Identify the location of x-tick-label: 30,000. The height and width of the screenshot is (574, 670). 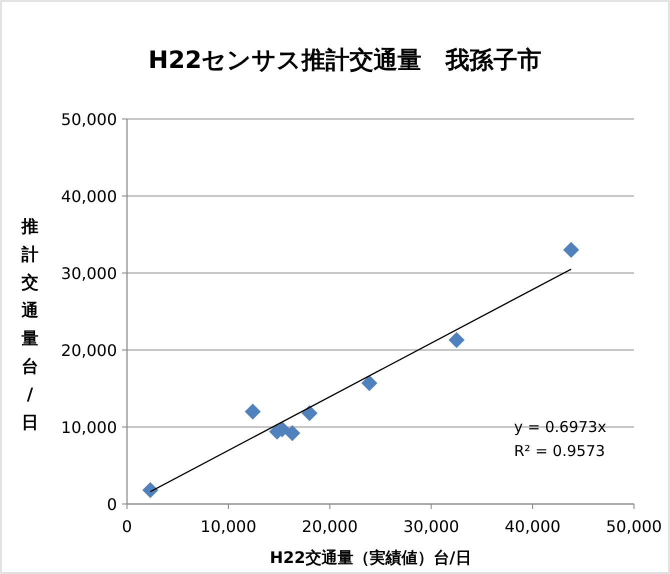
(431, 526).